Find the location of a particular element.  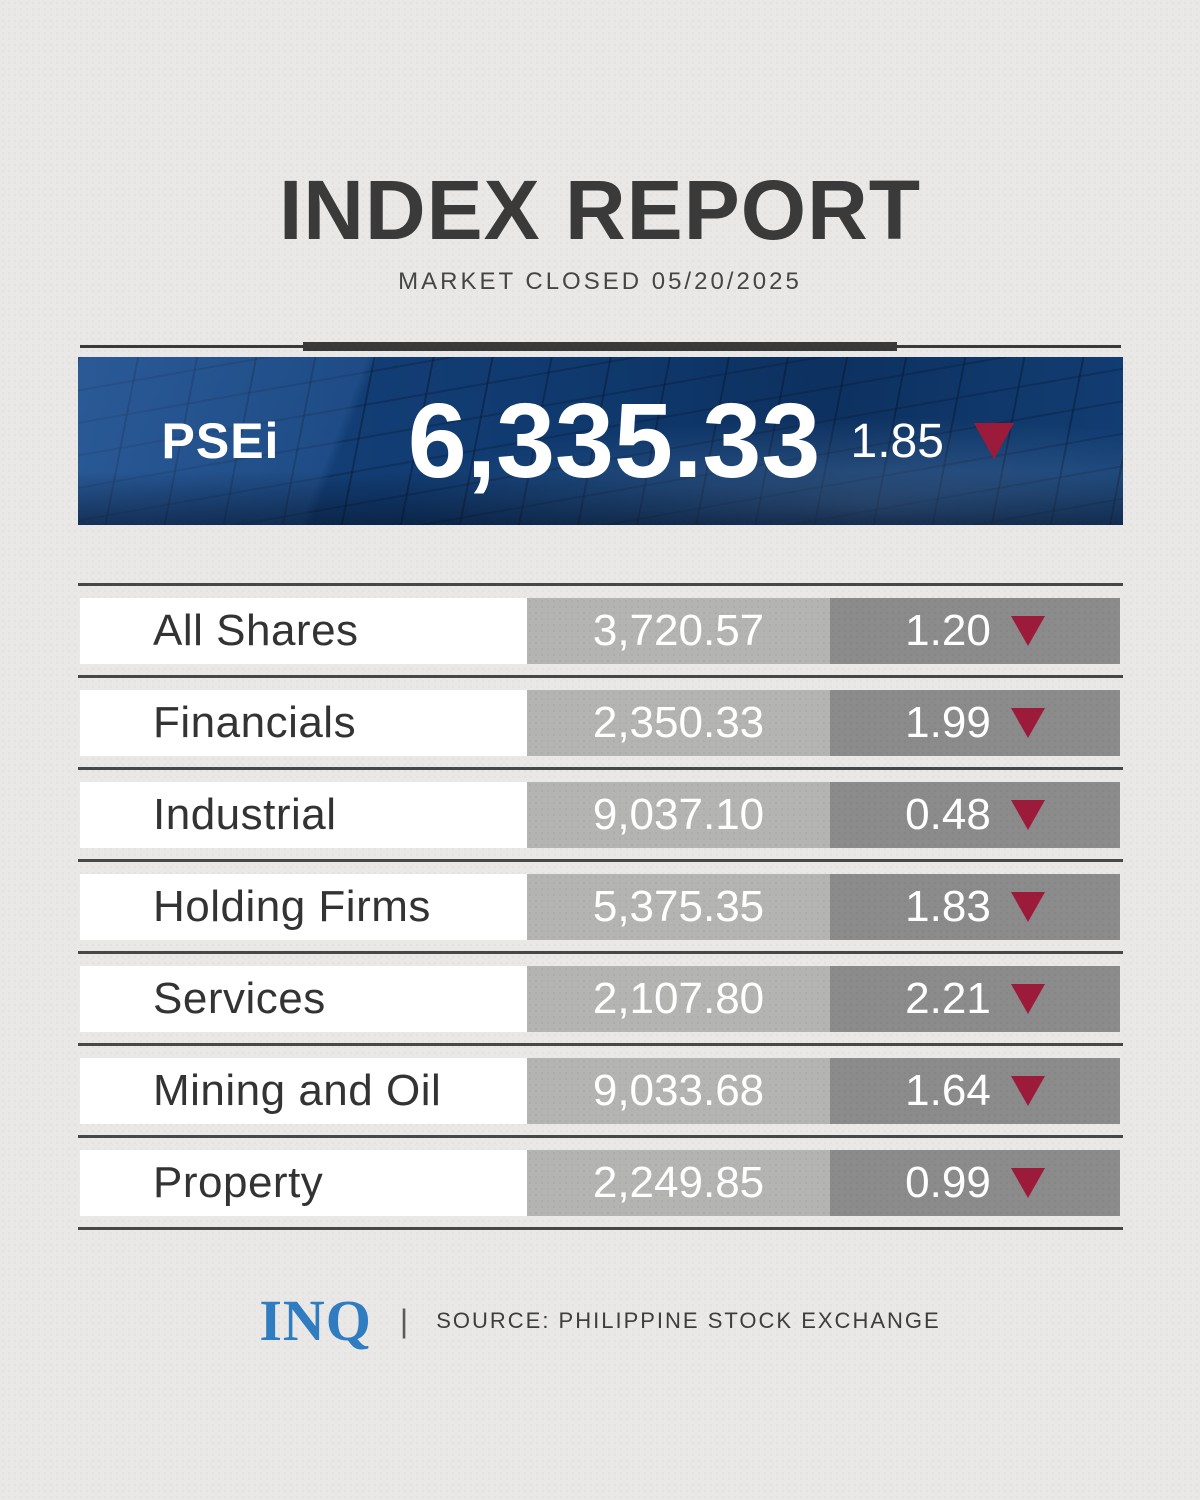

index-change: 0.99 is located at coordinates (975, 1183).